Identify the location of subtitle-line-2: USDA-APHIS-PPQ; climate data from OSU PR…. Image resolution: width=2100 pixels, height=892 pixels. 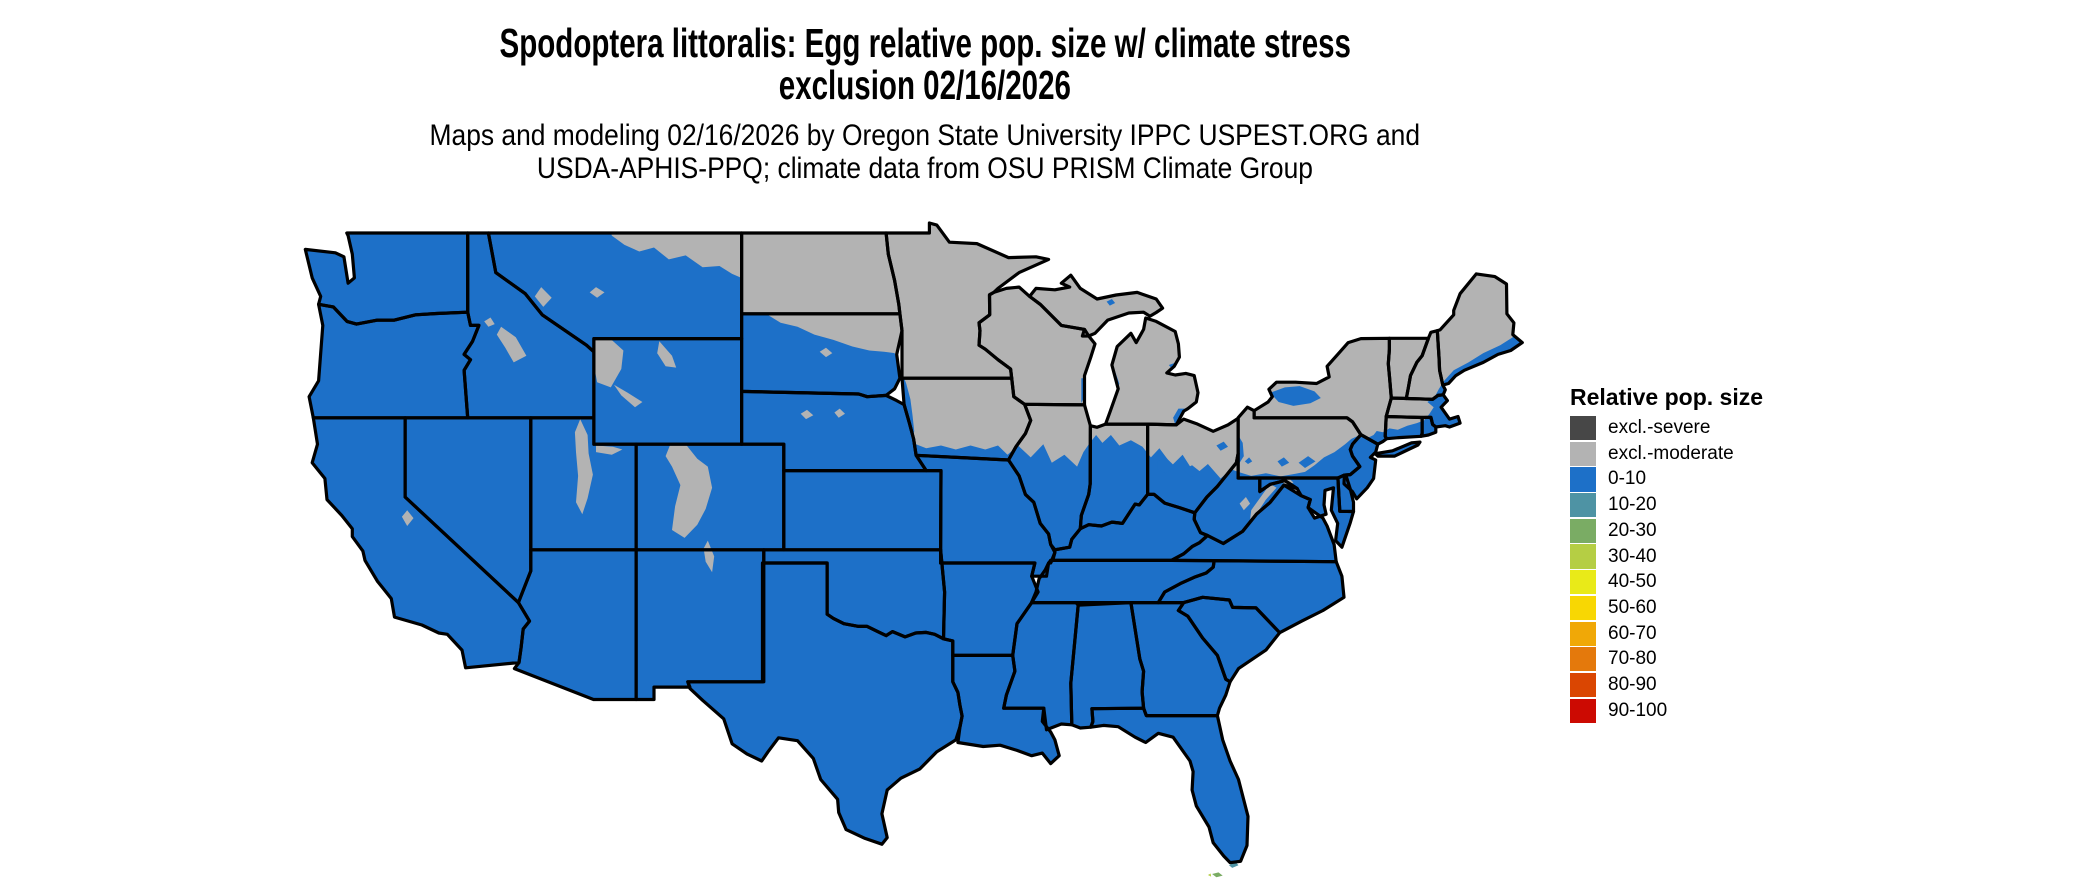
(925, 168).